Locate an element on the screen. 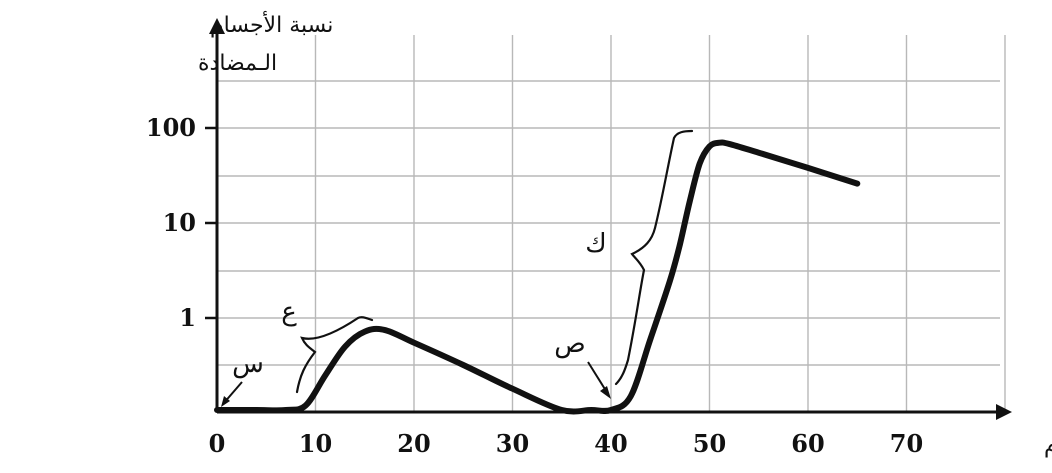 This screenshot has height=473, width=1052. annotation-ain-brace is located at coordinates (334, 355).